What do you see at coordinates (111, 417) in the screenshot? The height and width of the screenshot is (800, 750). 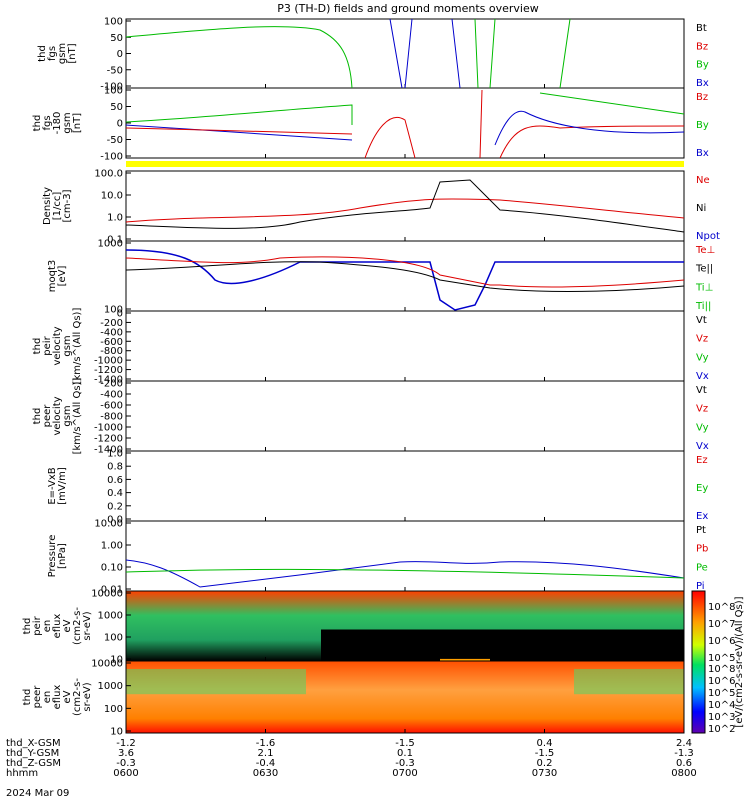 I see `ytick-label-peer_vel: -800` at bounding box center [111, 417].